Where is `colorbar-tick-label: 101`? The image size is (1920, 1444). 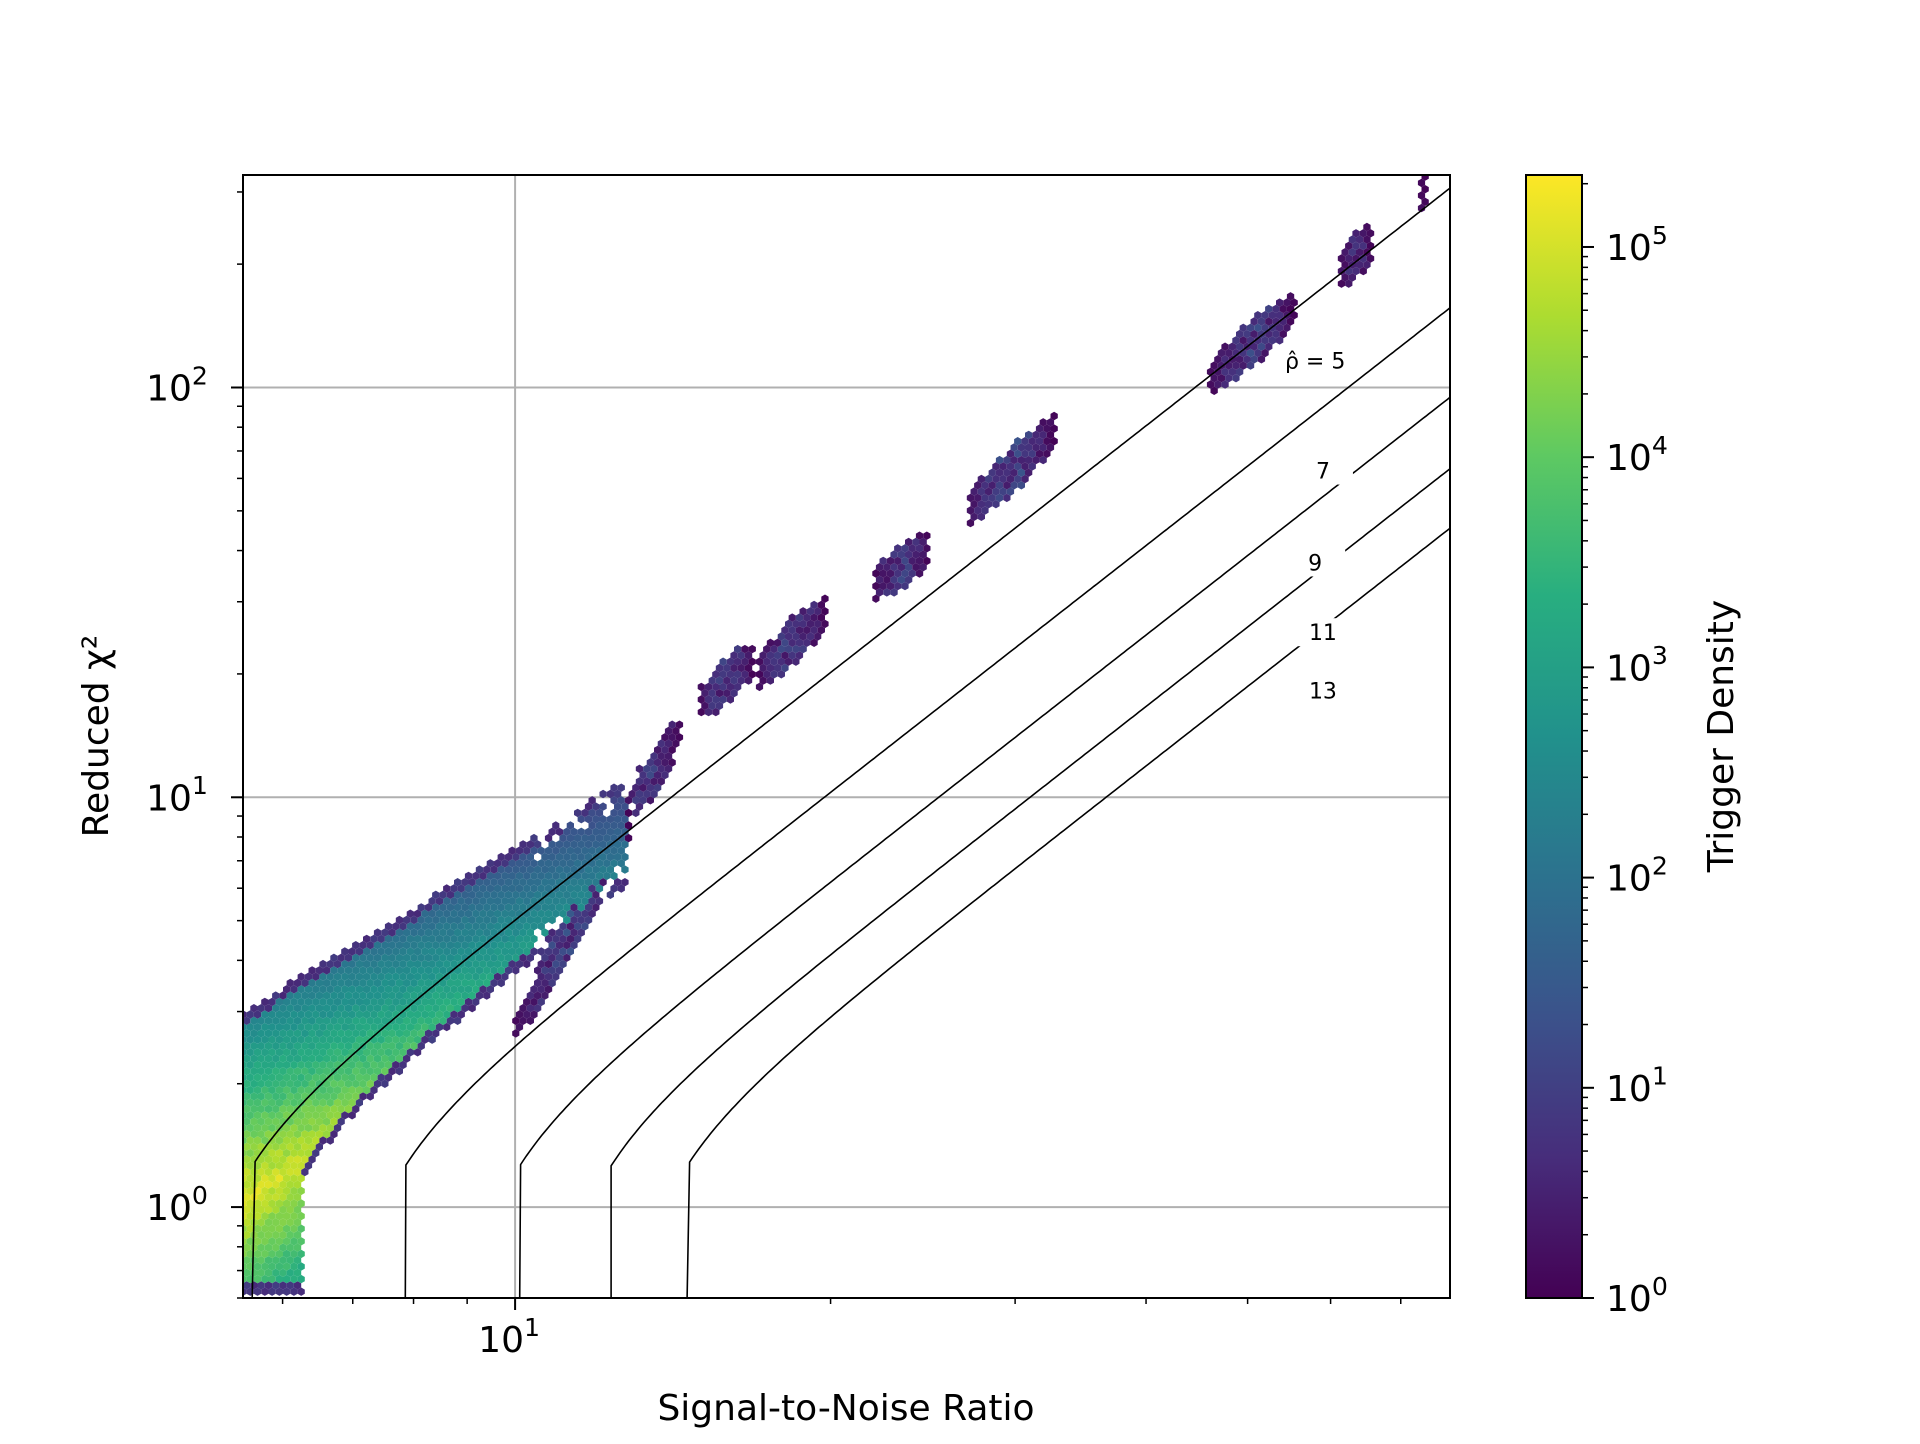
colorbar-tick-label: 101 is located at coordinates (1637, 1086).